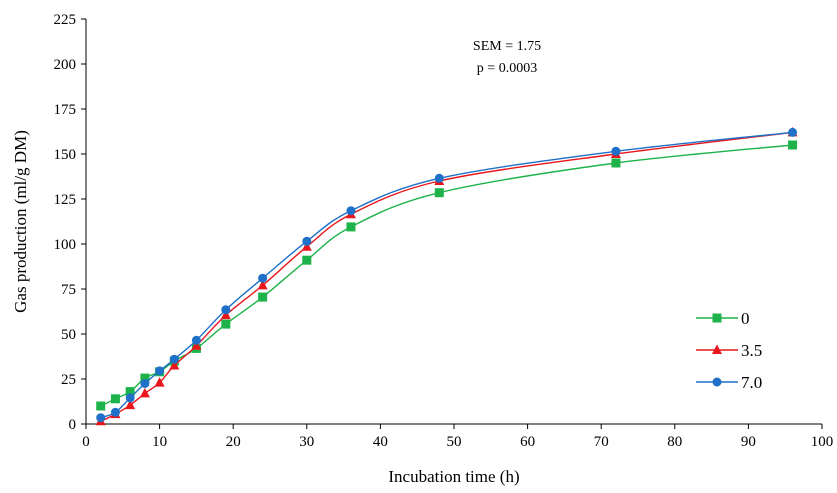  I want to click on x-tick-label: 50, so click(454, 442).